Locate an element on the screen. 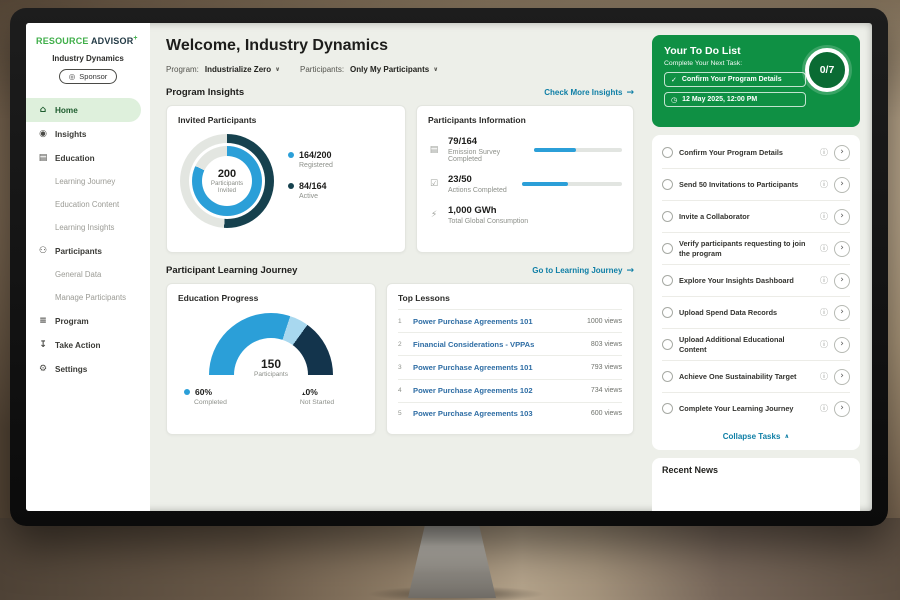 Image resolution: width=900 pixels, height=600 pixels. sidebar-item-learning-insights: Learning Insights is located at coordinates (88, 227).